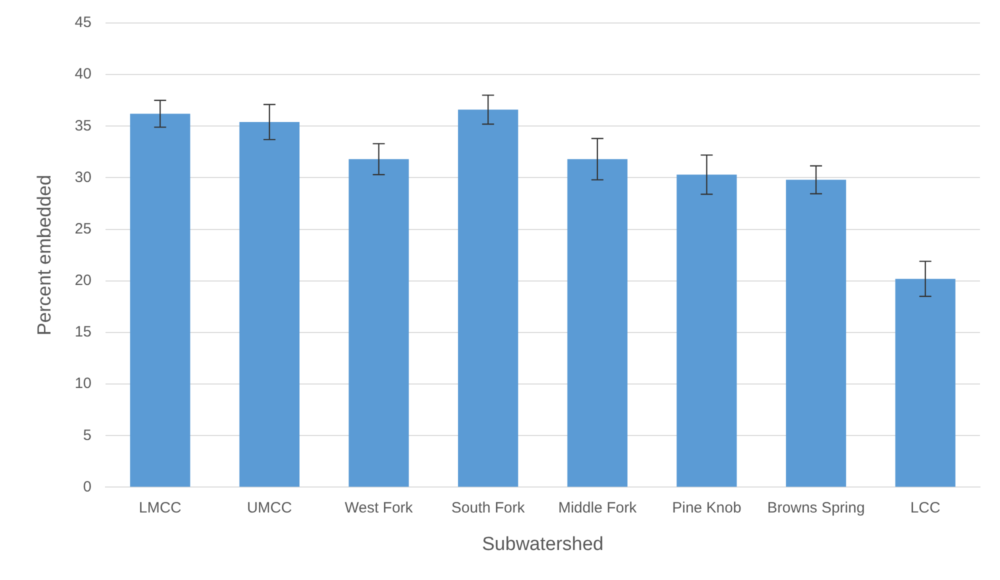  I want to click on y-axis-title: Percent embedded, so click(45, 255).